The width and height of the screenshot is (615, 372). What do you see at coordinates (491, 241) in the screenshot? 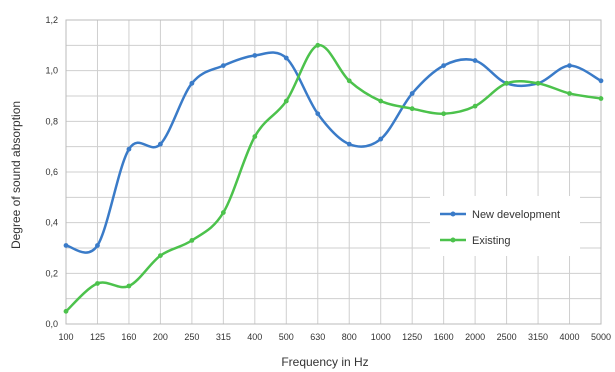
I see `legend-label-existing: Existing` at bounding box center [491, 241].